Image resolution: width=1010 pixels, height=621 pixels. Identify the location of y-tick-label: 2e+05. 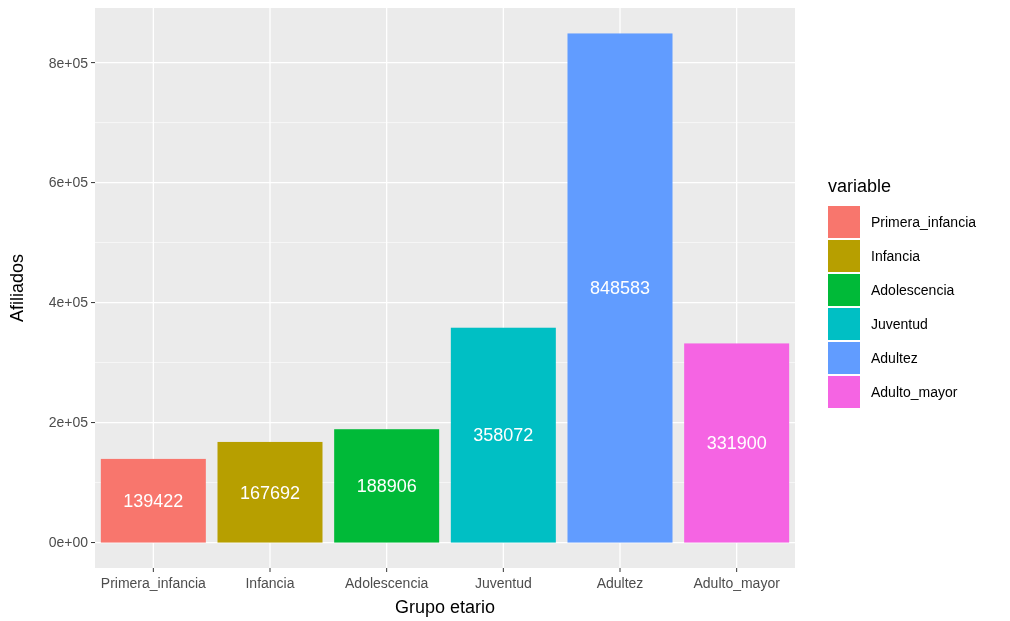
(68, 422).